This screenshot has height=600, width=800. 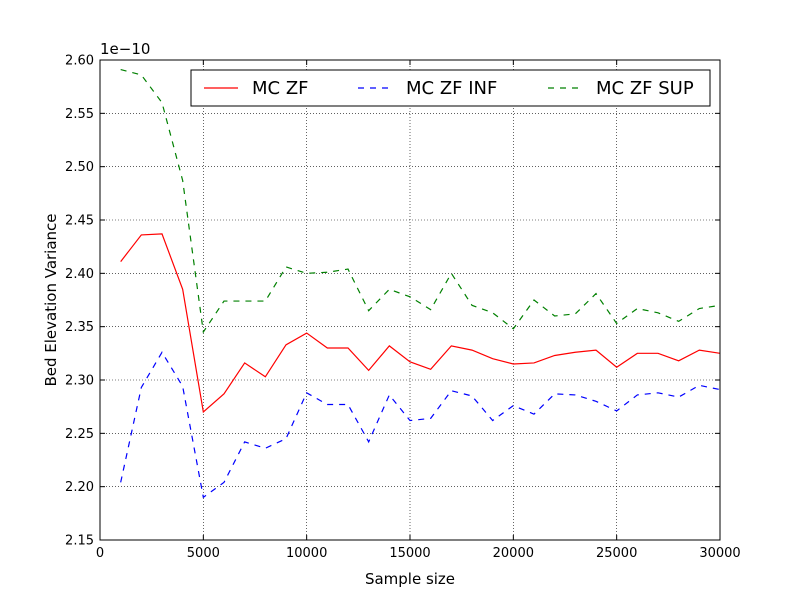 What do you see at coordinates (79, 327) in the screenshot?
I see `y-tick-label: 2.35` at bounding box center [79, 327].